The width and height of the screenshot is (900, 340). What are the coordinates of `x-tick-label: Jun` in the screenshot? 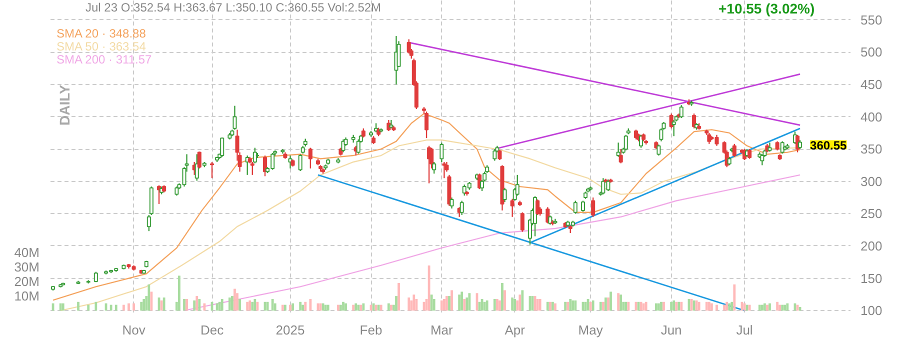 It's located at (671, 330).